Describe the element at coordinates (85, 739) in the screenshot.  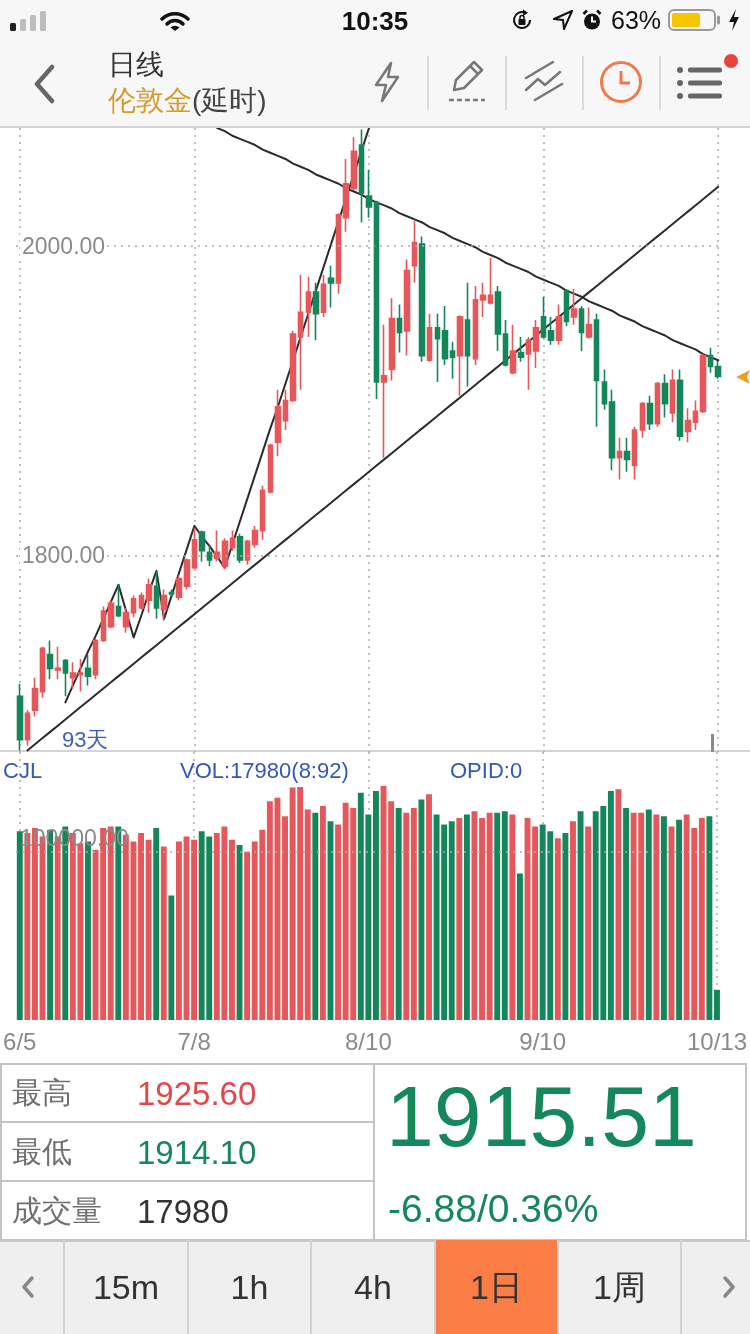
I see `annotation: 93天` at that location.